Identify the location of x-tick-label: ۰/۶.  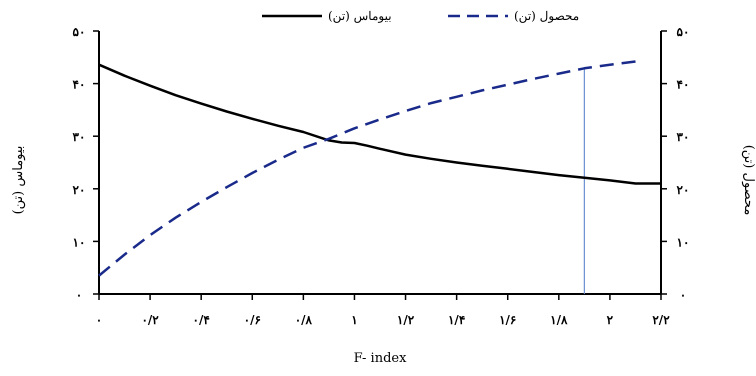
(252, 320).